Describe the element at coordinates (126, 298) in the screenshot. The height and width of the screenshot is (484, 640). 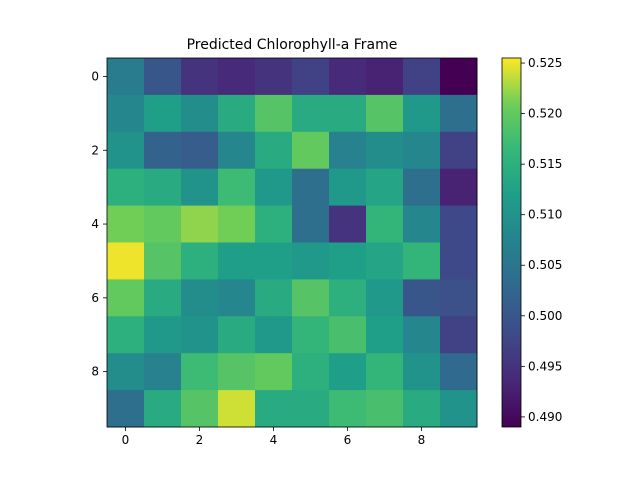
I see `heatmap-cell-r6-c0` at that location.